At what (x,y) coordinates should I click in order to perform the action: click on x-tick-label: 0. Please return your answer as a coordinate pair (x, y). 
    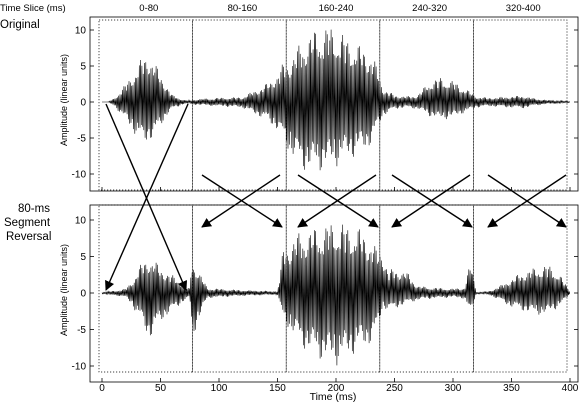
    Looking at the image, I should click on (102, 388).